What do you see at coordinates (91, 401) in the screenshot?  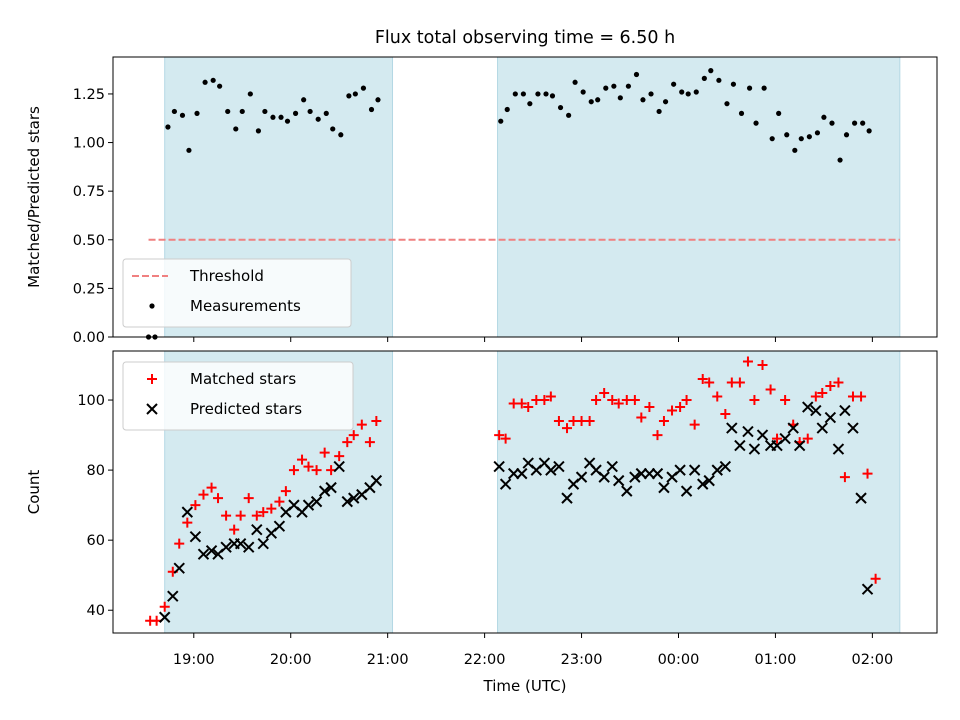 I see `y-tick-label: 100` at bounding box center [91, 401].